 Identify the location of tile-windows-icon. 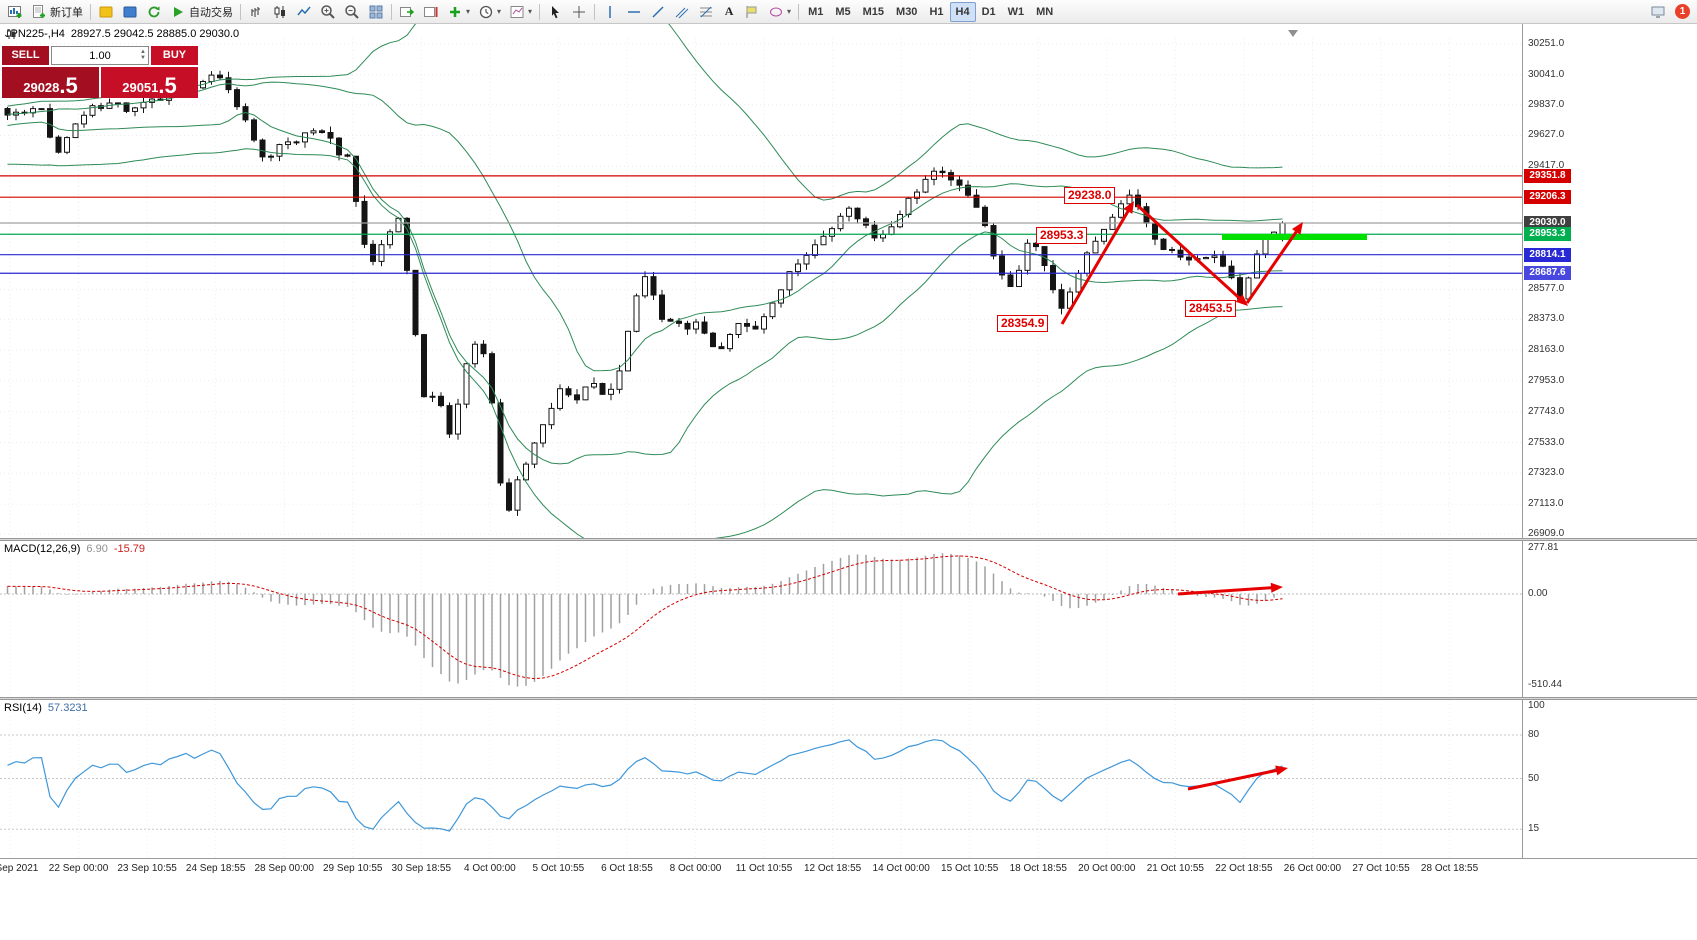
(376, 12).